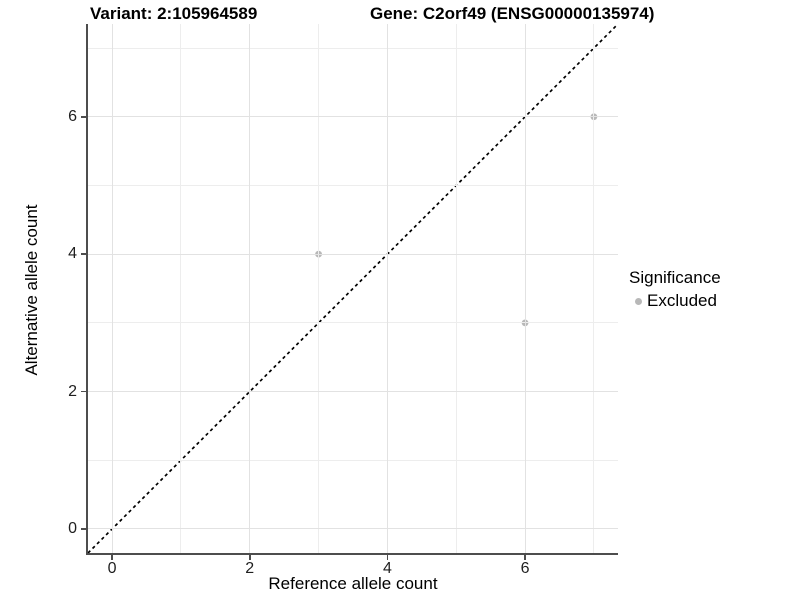 The height and width of the screenshot is (600, 800). I want to click on gene-title: Gene: C2orf49 (ENSG00000135974), so click(512, 13).